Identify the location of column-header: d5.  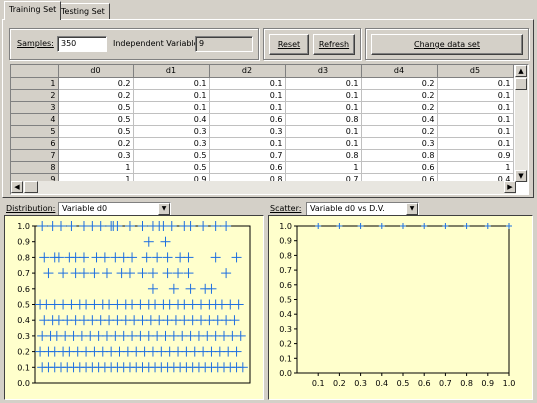
(475, 71).